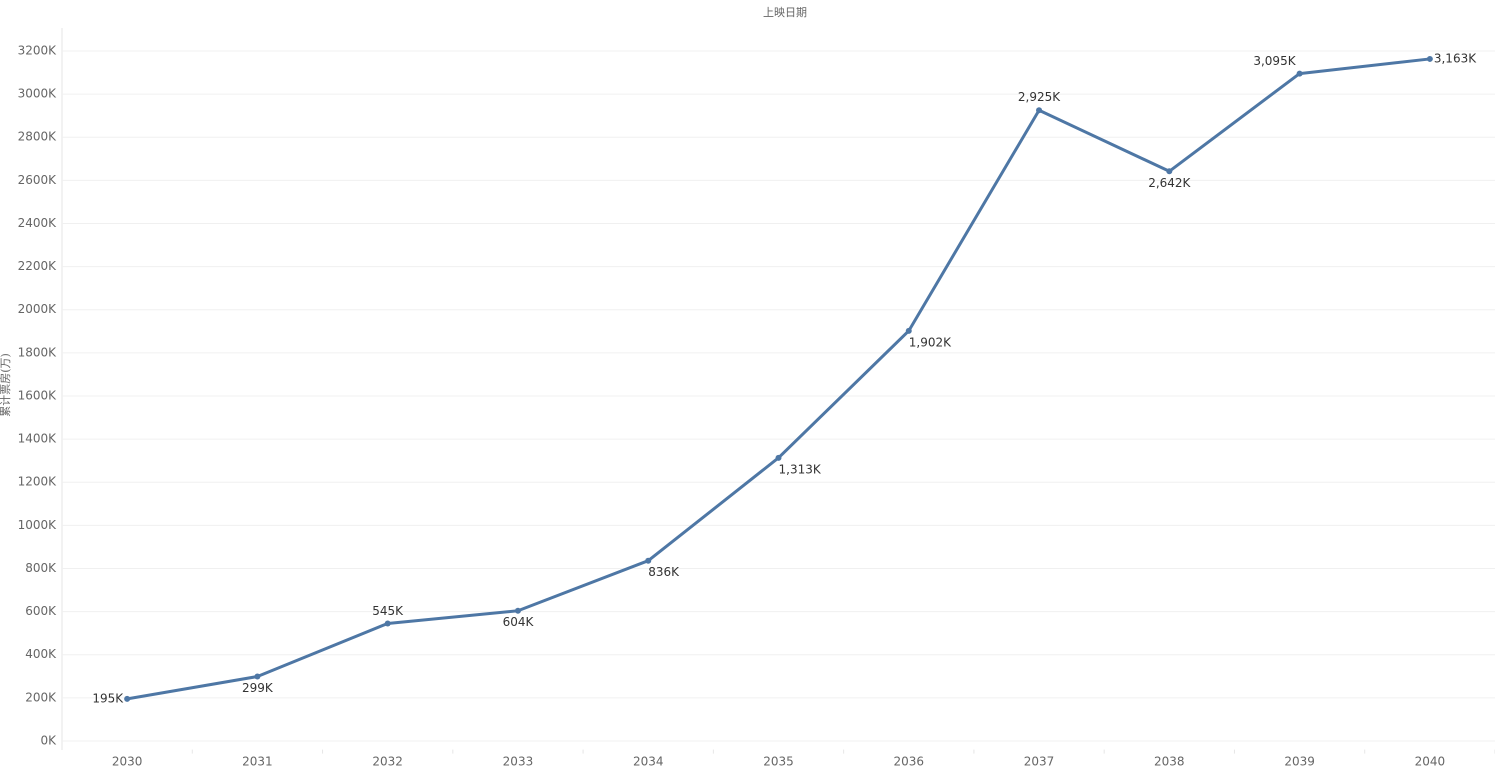 Image resolution: width=1495 pixels, height=777 pixels. I want to click on data-label: 545K, so click(388, 611).